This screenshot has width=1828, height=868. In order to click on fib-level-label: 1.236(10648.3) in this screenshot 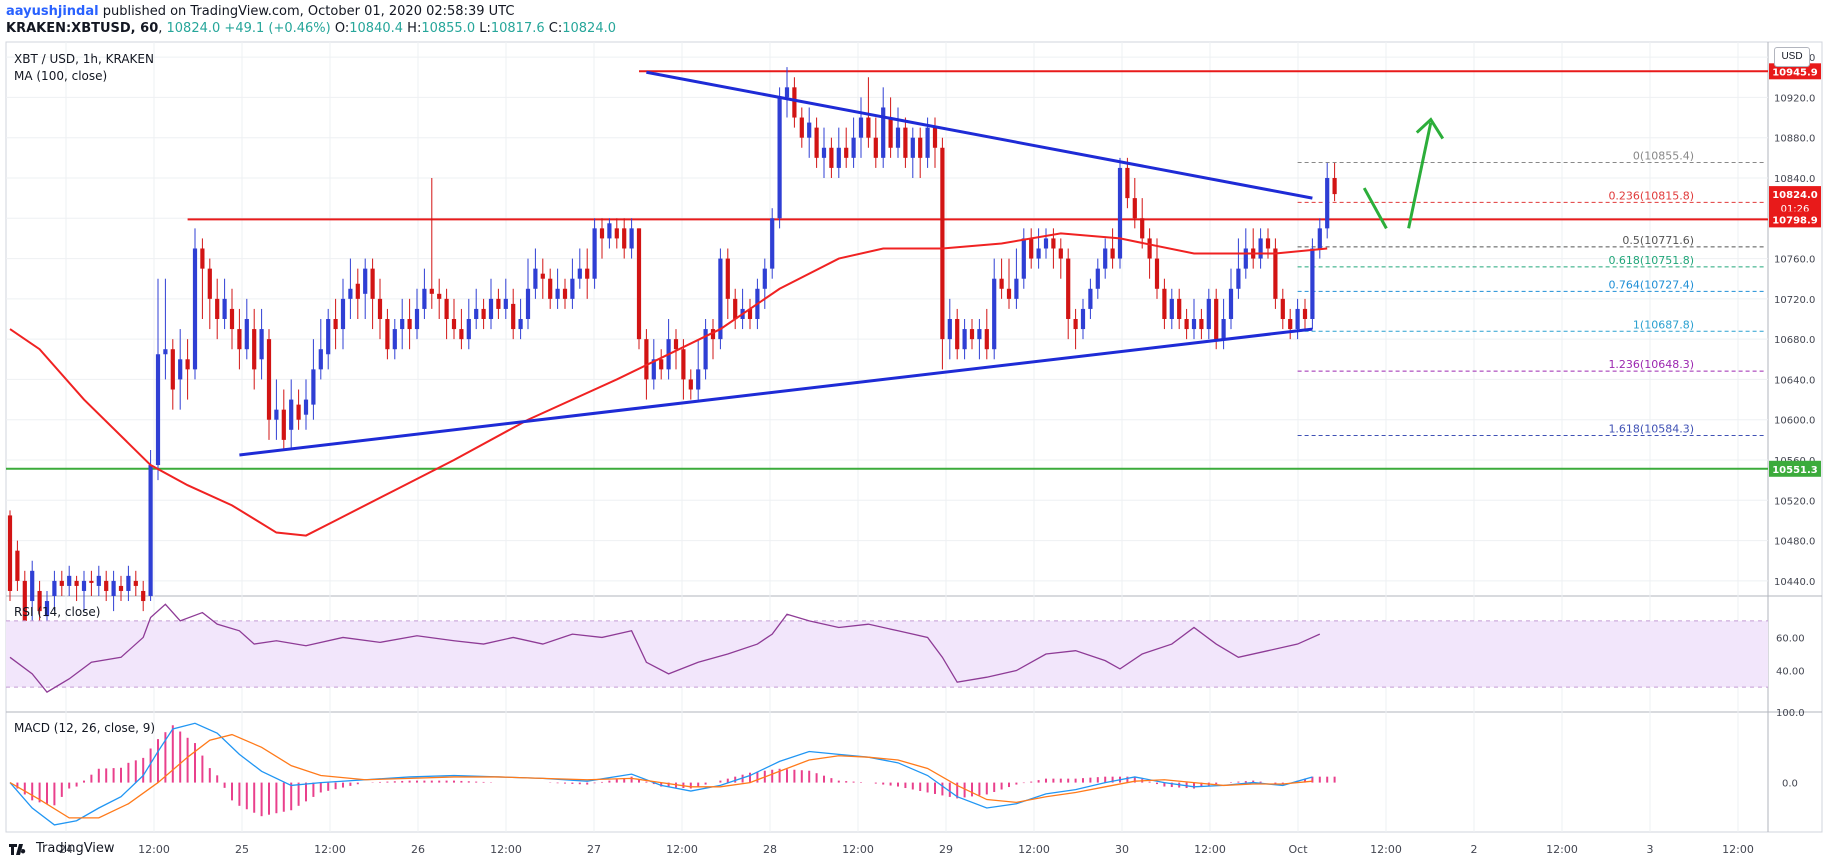, I will do `click(1651, 364)`.